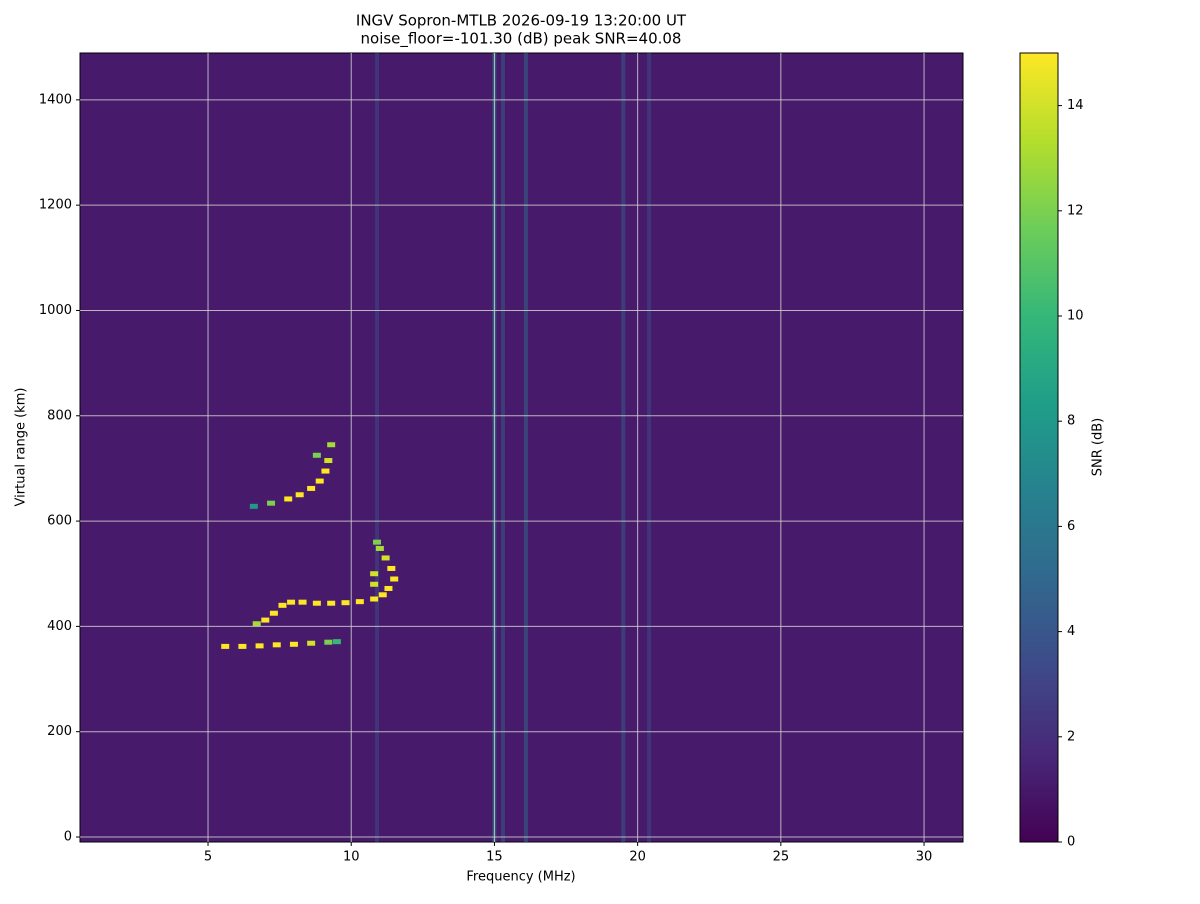 This screenshot has width=1200, height=904. Describe the element at coordinates (1075, 210) in the screenshot. I see `colorbar-tick-label: 12` at that location.